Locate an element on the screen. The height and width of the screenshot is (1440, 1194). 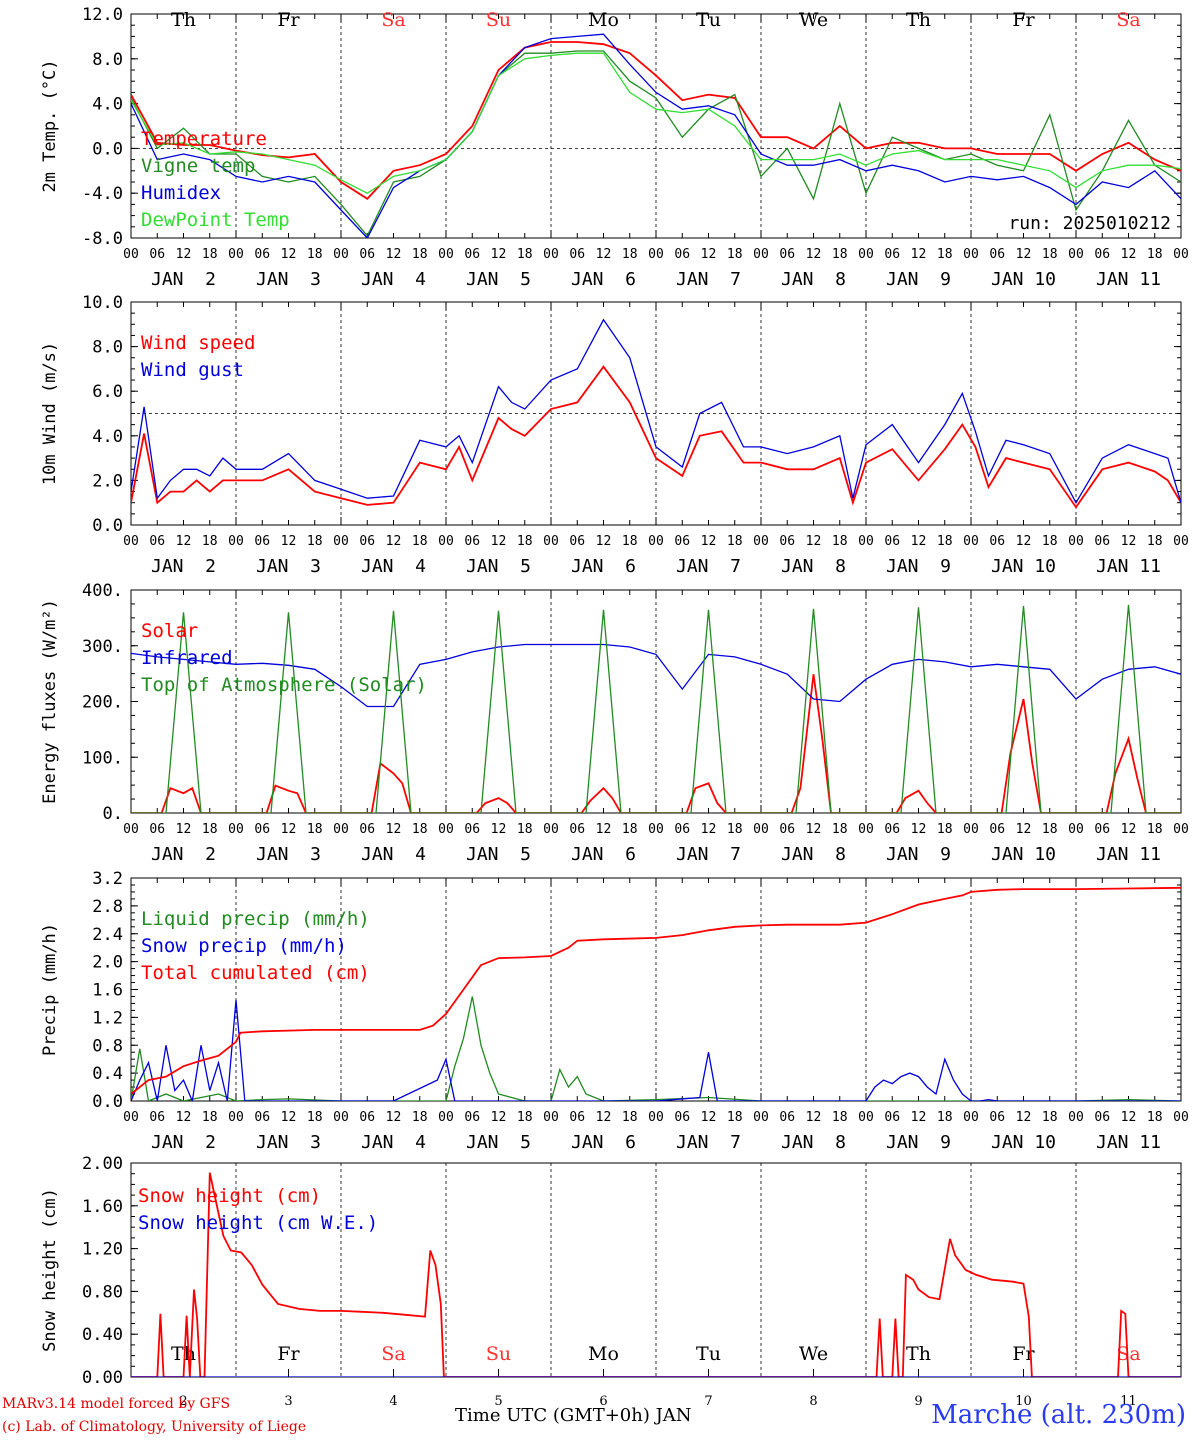
y-tick-label: 10.0 is located at coordinates (102, 303).